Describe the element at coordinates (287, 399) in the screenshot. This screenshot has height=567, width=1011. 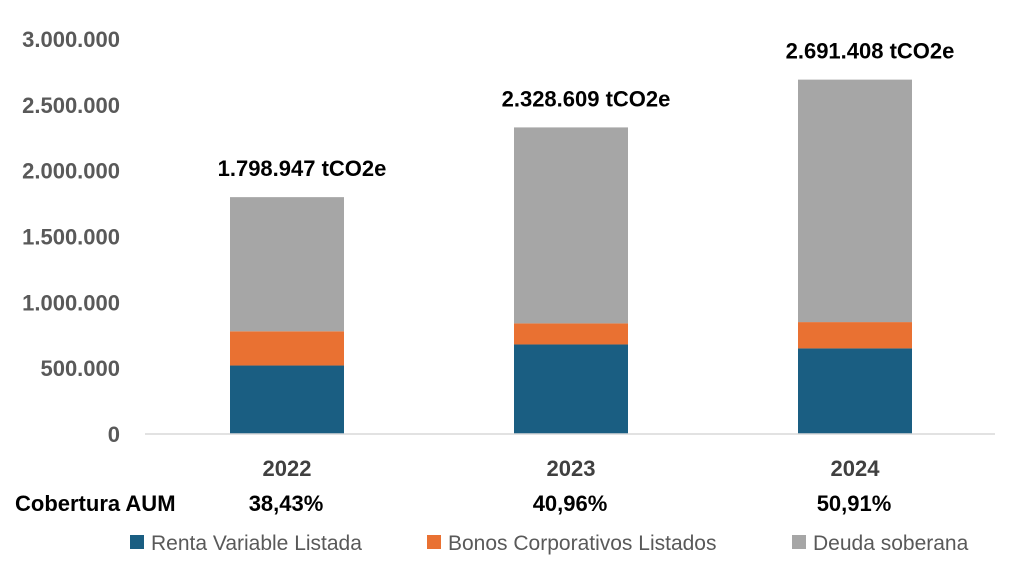
I see `bar-segment-2022-renta-variable` at that location.